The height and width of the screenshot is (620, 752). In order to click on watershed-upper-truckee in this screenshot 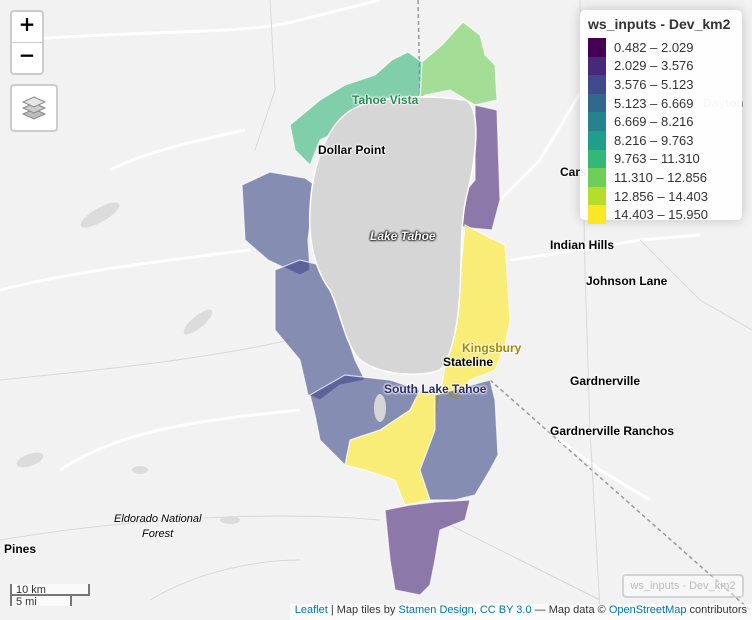, I will do `click(404, 437)`.